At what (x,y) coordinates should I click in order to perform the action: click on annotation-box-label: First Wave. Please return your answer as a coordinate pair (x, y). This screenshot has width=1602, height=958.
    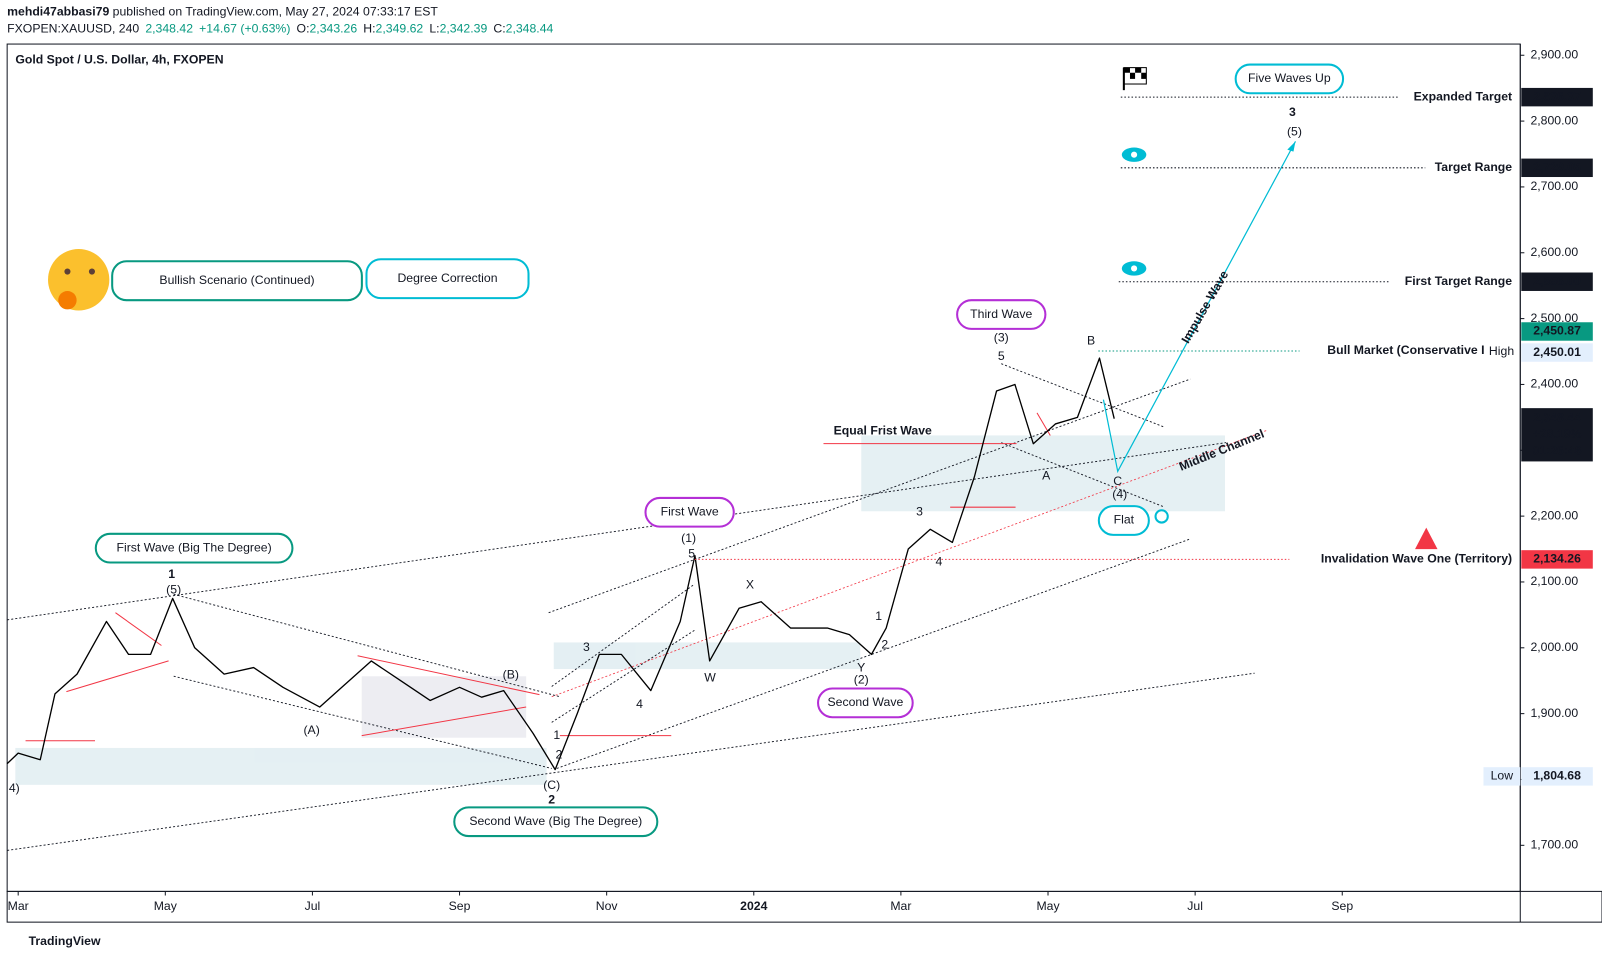
    Looking at the image, I should click on (690, 512).